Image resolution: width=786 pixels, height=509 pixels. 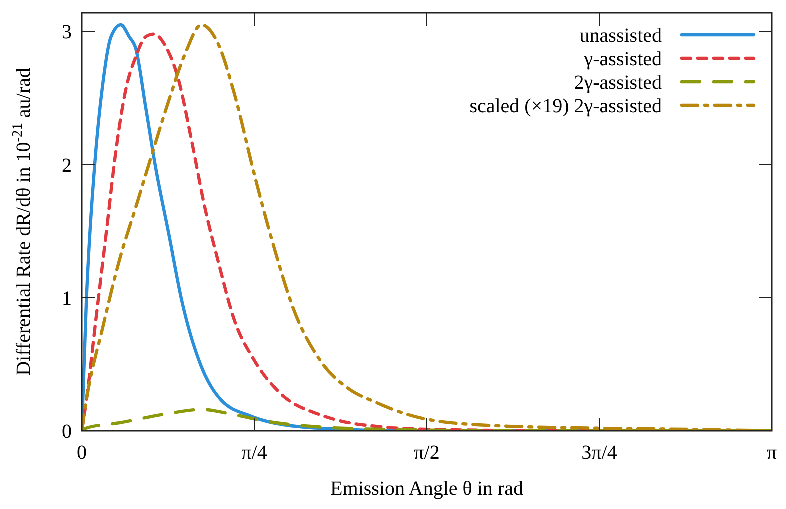 I want to click on x-tick-label: π/4, so click(x=255, y=453).